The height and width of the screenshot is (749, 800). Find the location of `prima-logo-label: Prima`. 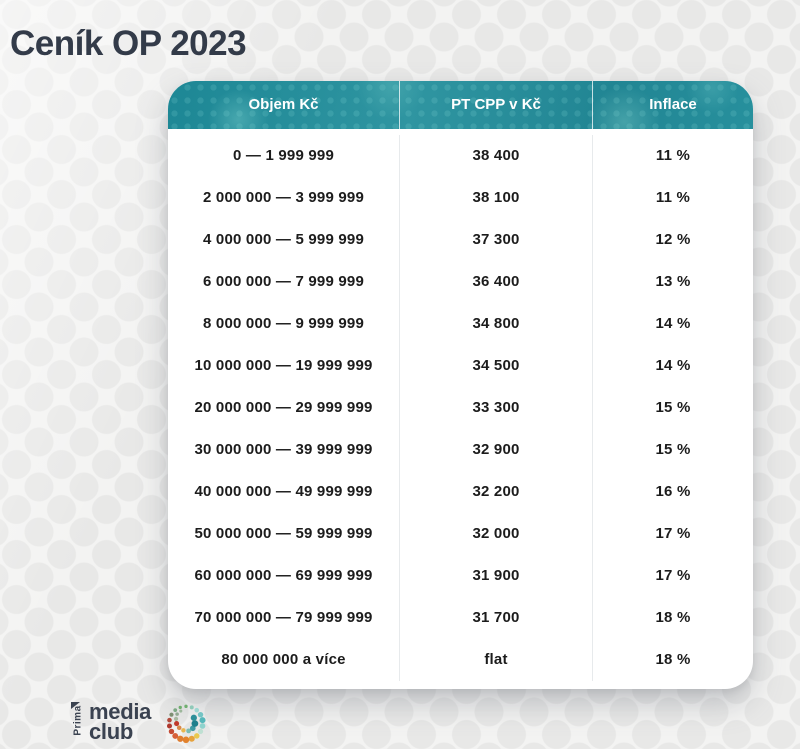

prima-logo-label: Prima is located at coordinates (78, 720).